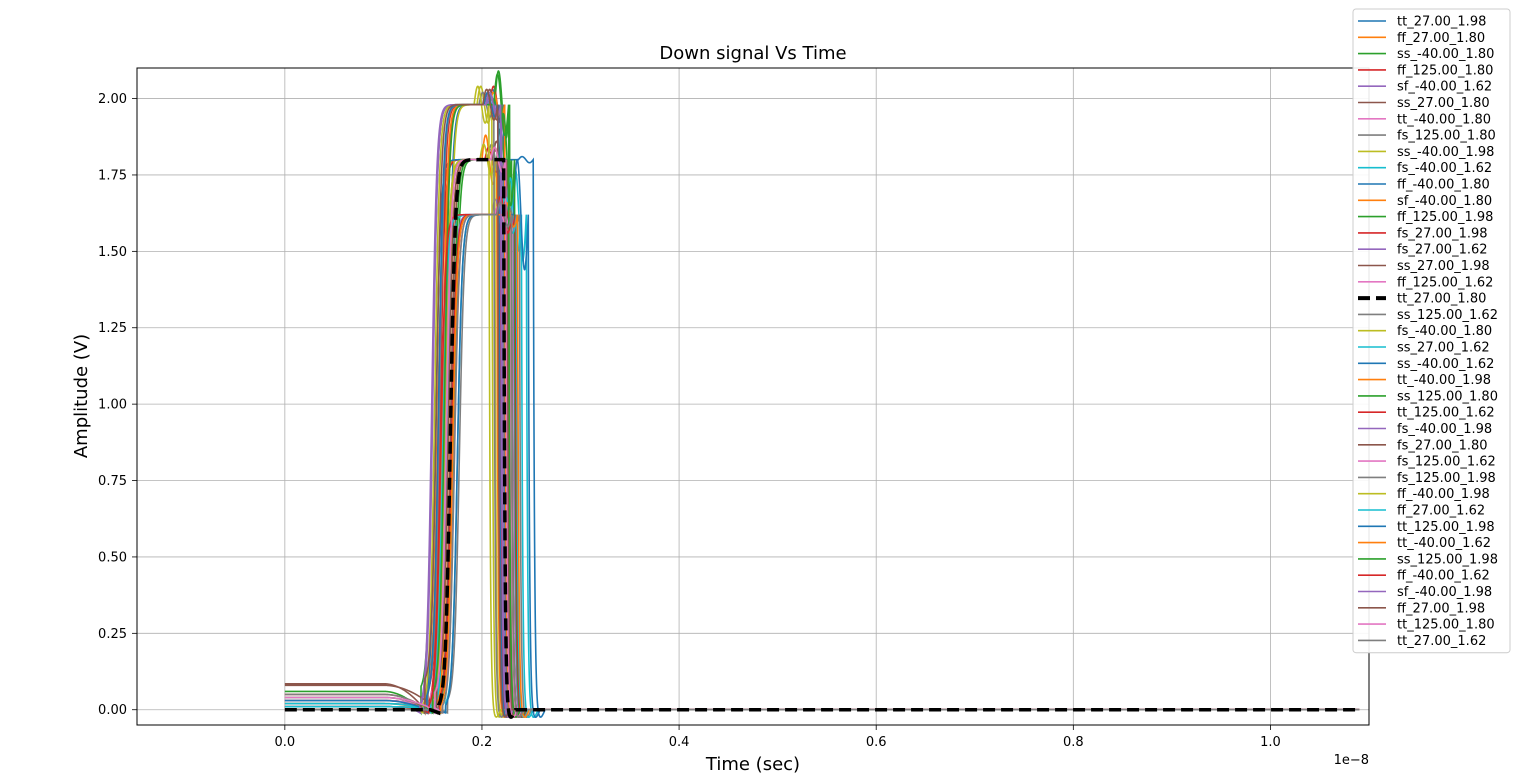 This screenshot has height=774, width=1536. Describe the element at coordinates (1444, 331) in the screenshot. I see `legend-label: fs_-40.00_1.80` at that location.